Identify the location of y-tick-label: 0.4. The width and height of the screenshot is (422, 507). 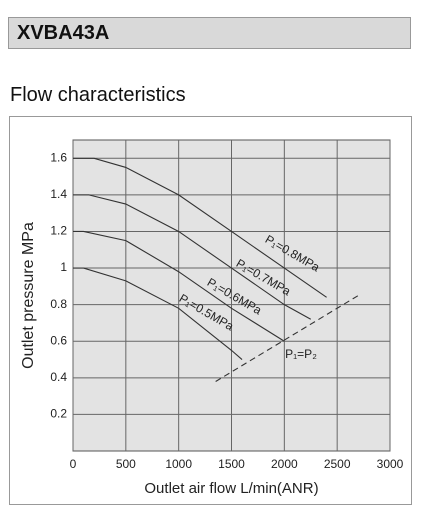
(58, 377).